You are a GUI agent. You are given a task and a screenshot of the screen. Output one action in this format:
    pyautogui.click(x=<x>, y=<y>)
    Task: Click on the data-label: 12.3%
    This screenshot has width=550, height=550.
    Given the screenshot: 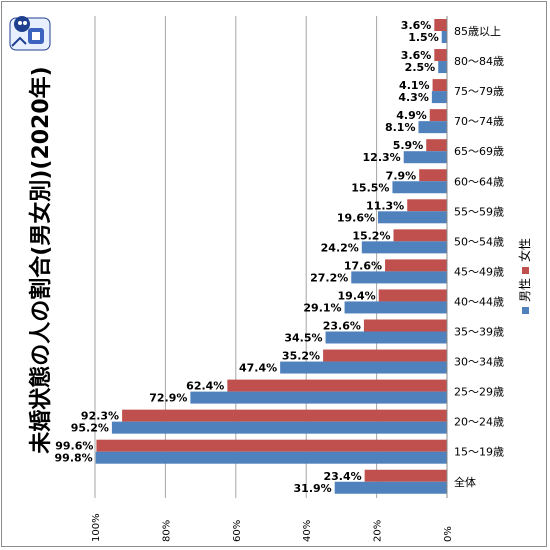 What is the action you would take?
    pyautogui.click(x=382, y=157)
    